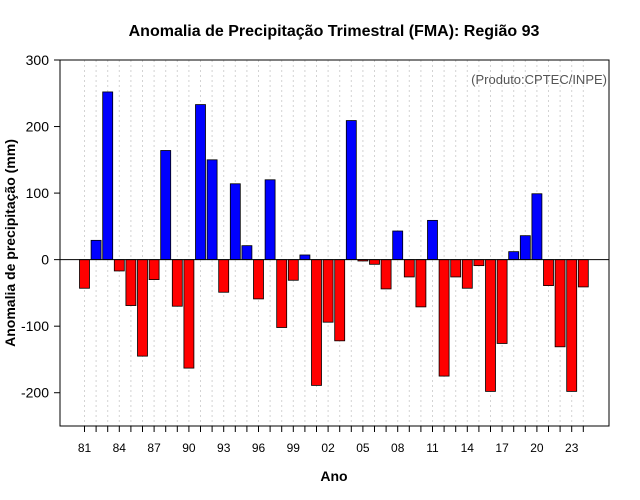 The height and width of the screenshot is (500, 640). Describe the element at coordinates (259, 448) in the screenshot. I see `x-tick-label: 96` at that location.